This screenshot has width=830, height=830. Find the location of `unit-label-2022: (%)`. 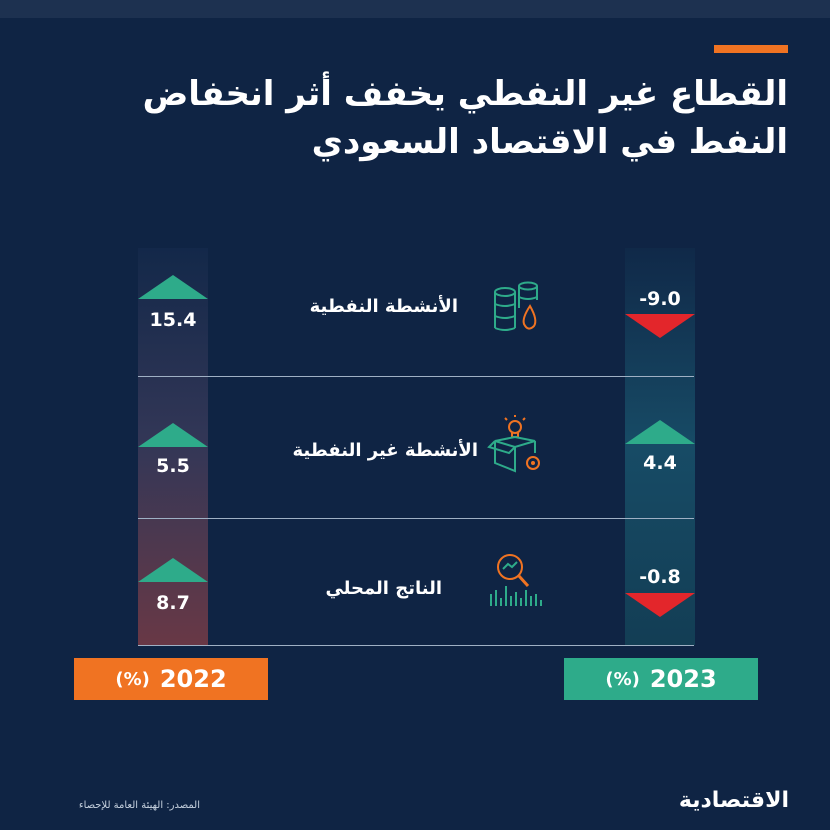

unit-label-2022: (%) is located at coordinates (132, 679).